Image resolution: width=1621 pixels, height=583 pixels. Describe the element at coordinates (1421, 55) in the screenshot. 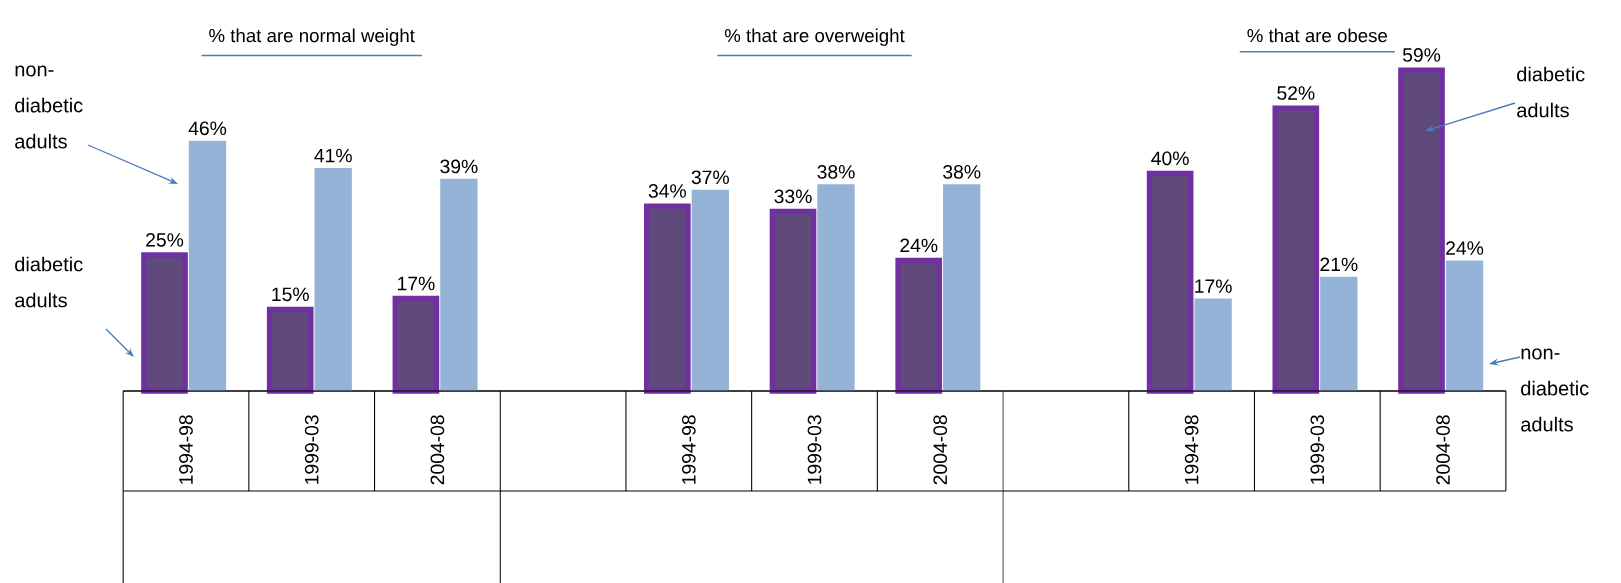

I see `data-label: 59%` at that location.